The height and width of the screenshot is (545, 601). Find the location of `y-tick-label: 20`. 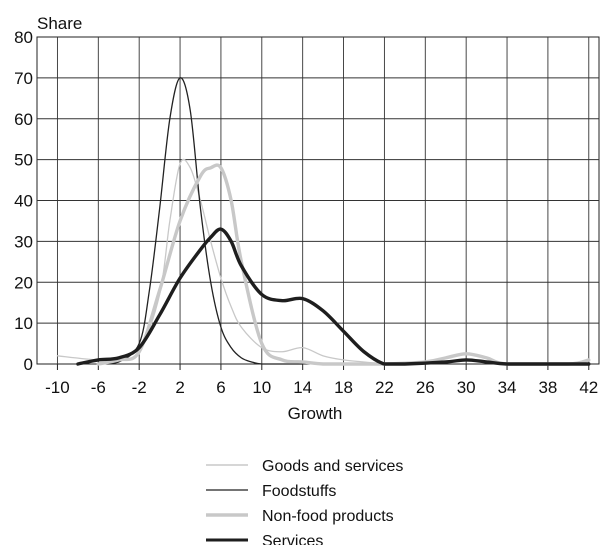

y-tick-label: 20 is located at coordinates (23, 282).